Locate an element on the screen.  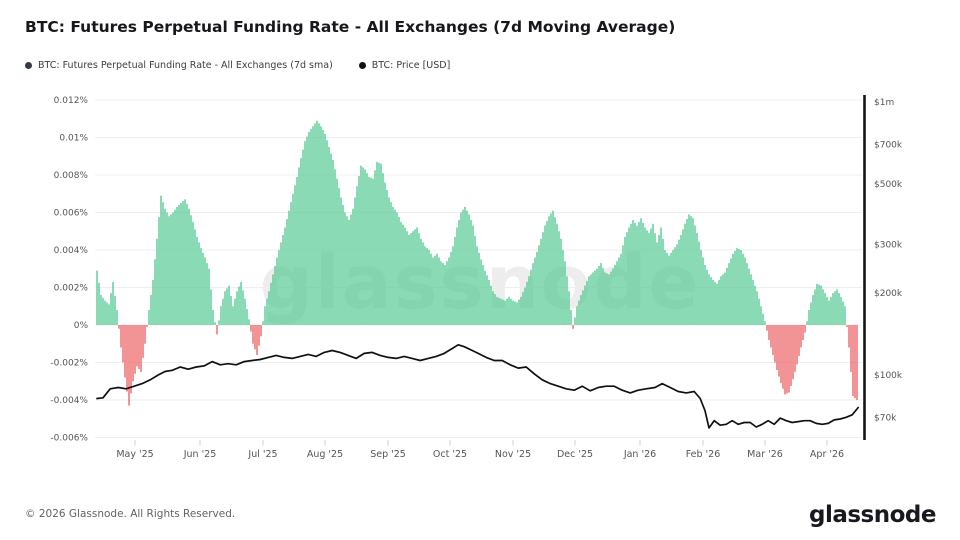
copyright-text: © 2026 Glassnode. All Rights Reserved. is located at coordinates (130, 514).